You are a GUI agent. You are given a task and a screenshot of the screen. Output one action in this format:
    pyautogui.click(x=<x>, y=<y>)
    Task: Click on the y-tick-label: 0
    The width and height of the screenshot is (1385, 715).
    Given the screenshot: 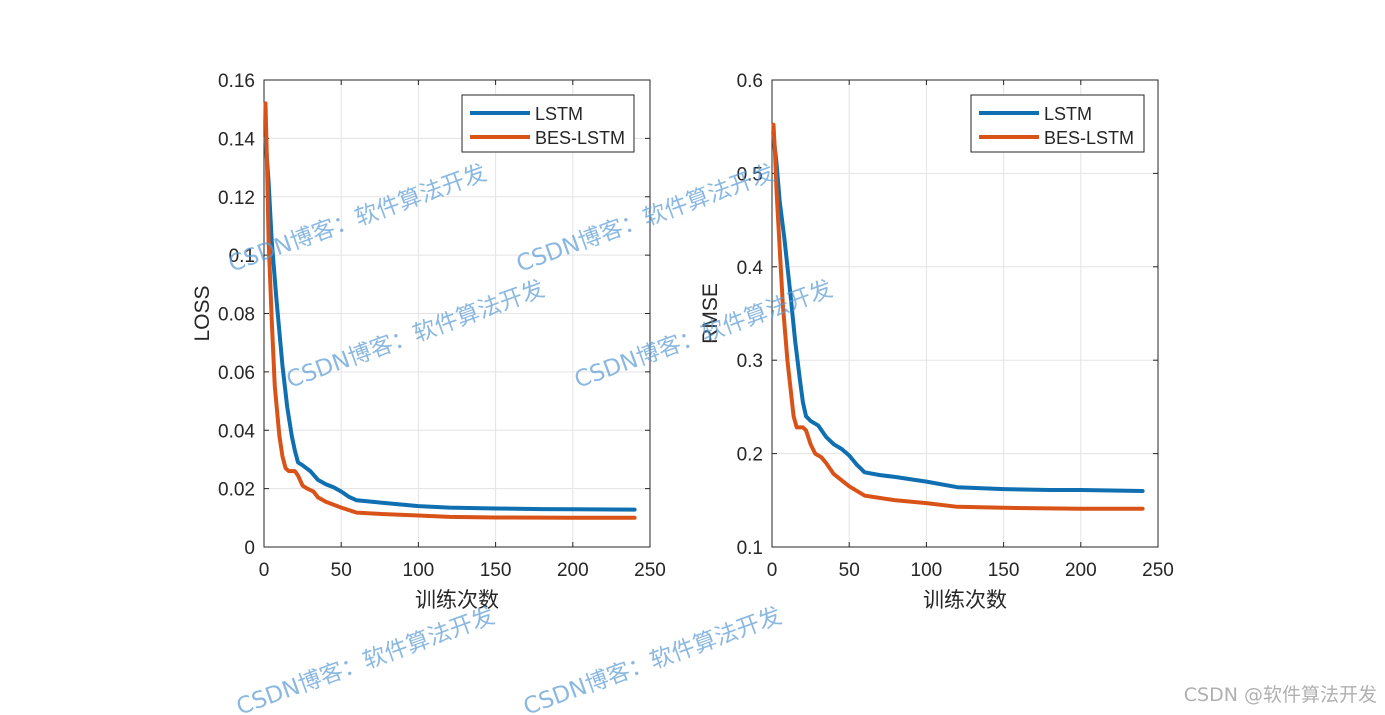 What is the action you would take?
    pyautogui.click(x=249, y=548)
    